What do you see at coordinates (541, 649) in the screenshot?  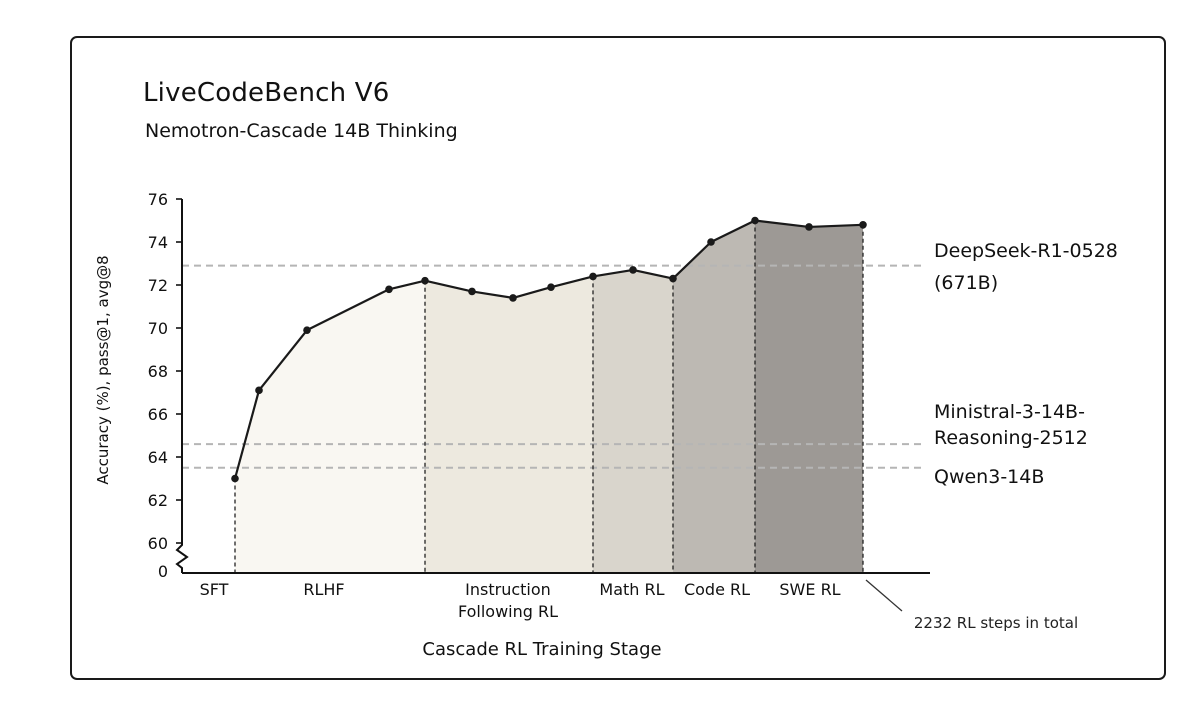 I see `x-axis-title: Cascade RL Training Stage` at bounding box center [541, 649].